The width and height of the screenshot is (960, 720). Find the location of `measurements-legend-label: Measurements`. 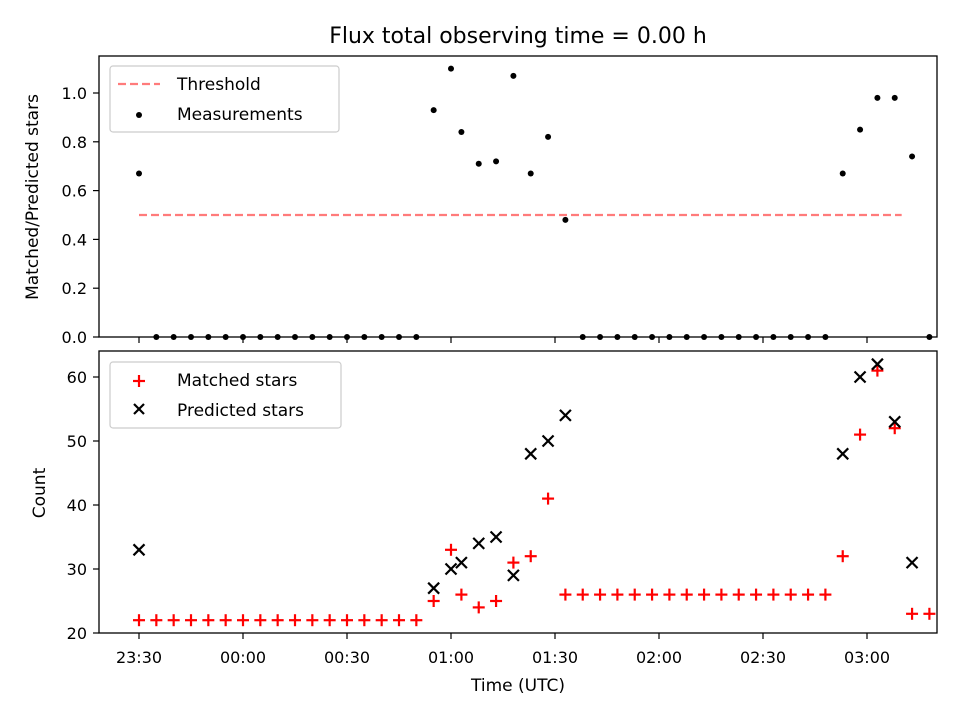

measurements-legend-label: Measurements is located at coordinates (240, 115).